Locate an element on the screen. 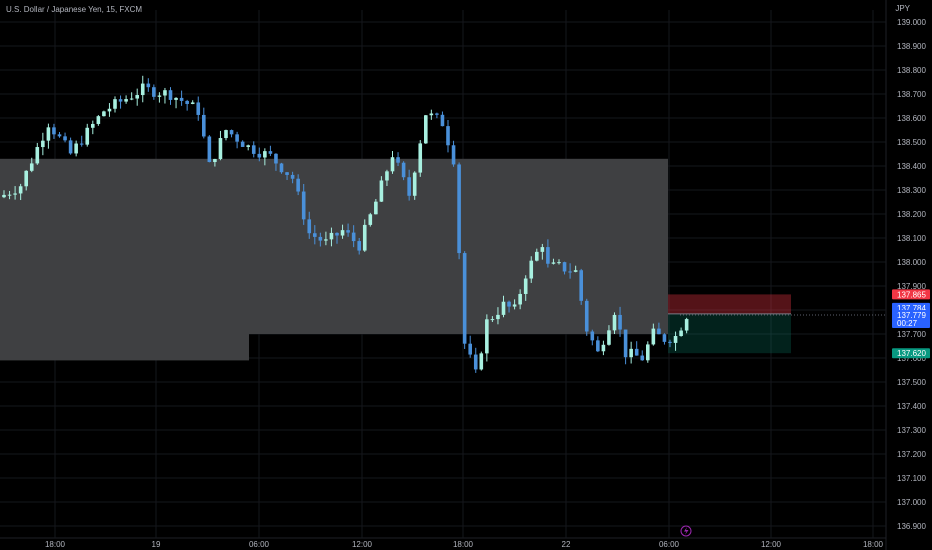 Image resolution: width=932 pixels, height=550 pixels. price-tick-label: 138.700 is located at coordinates (911, 94).